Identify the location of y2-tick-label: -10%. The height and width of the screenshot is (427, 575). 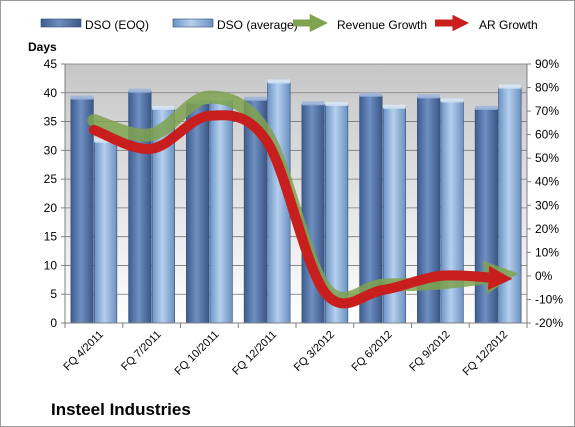
(549, 299).